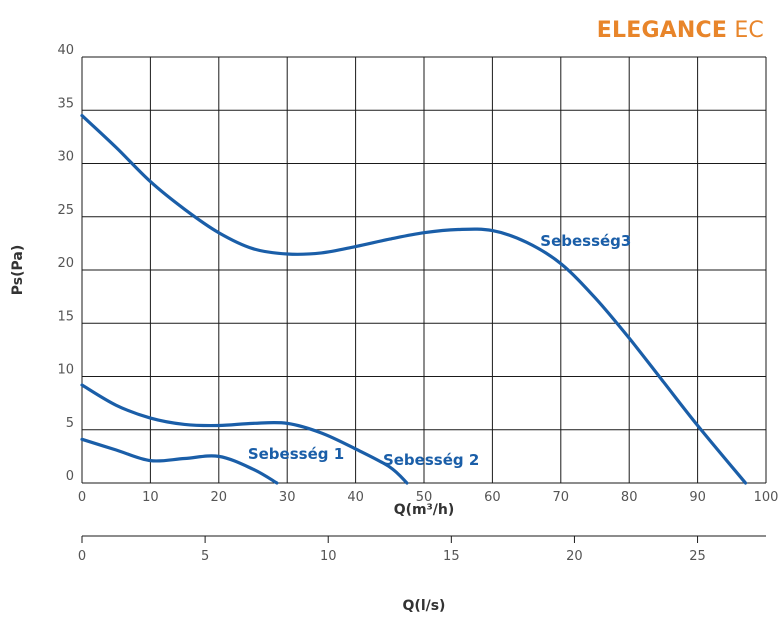 The image size is (782, 619). Describe the element at coordinates (65, 210) in the screenshot. I see `y-tick-label: 25` at that location.